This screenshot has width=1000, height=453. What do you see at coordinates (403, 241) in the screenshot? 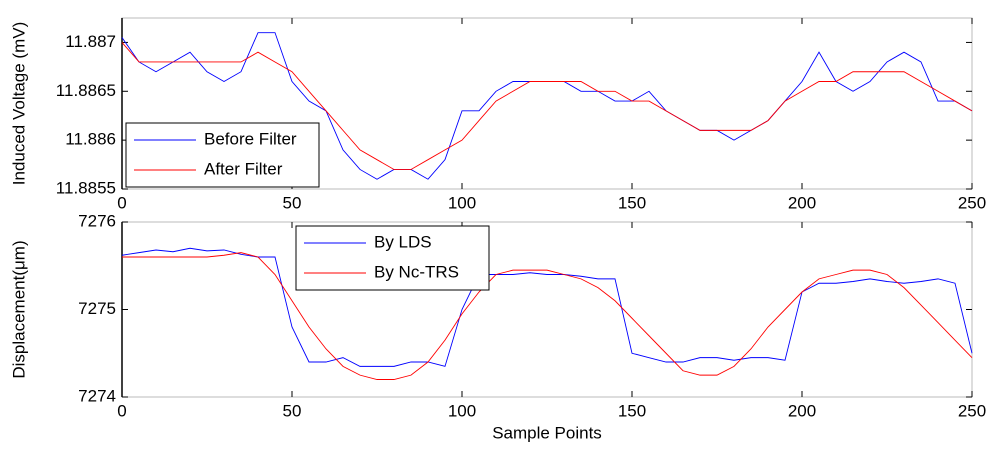
I see `legend-label: By LDS` at bounding box center [403, 241].